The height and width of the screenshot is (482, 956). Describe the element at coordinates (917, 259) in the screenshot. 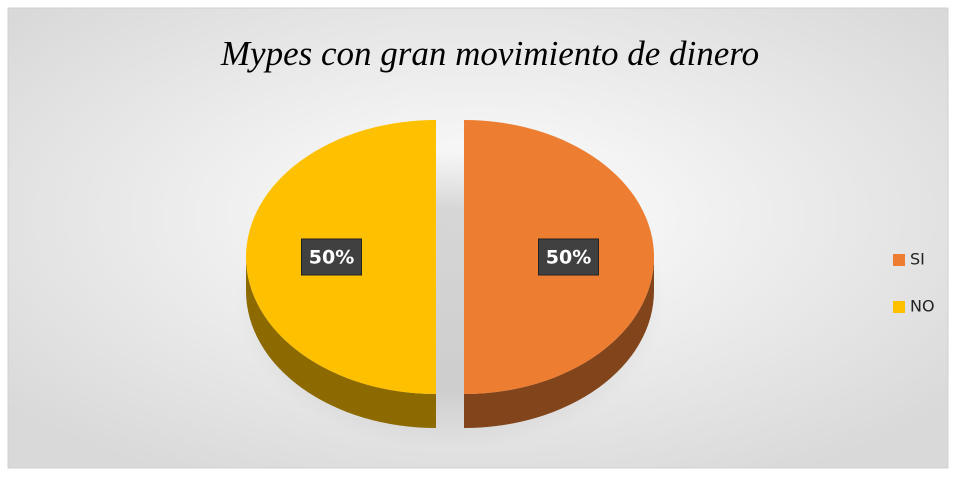

I see `legend-label: SI` at that location.